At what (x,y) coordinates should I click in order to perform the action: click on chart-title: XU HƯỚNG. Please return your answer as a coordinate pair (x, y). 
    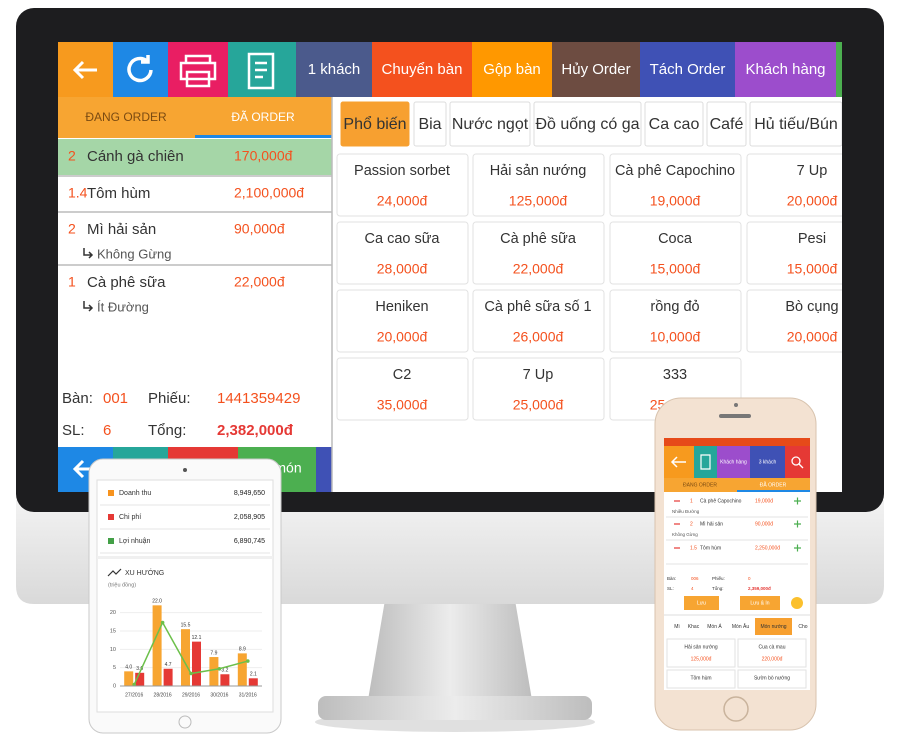
    Looking at the image, I should click on (144, 572).